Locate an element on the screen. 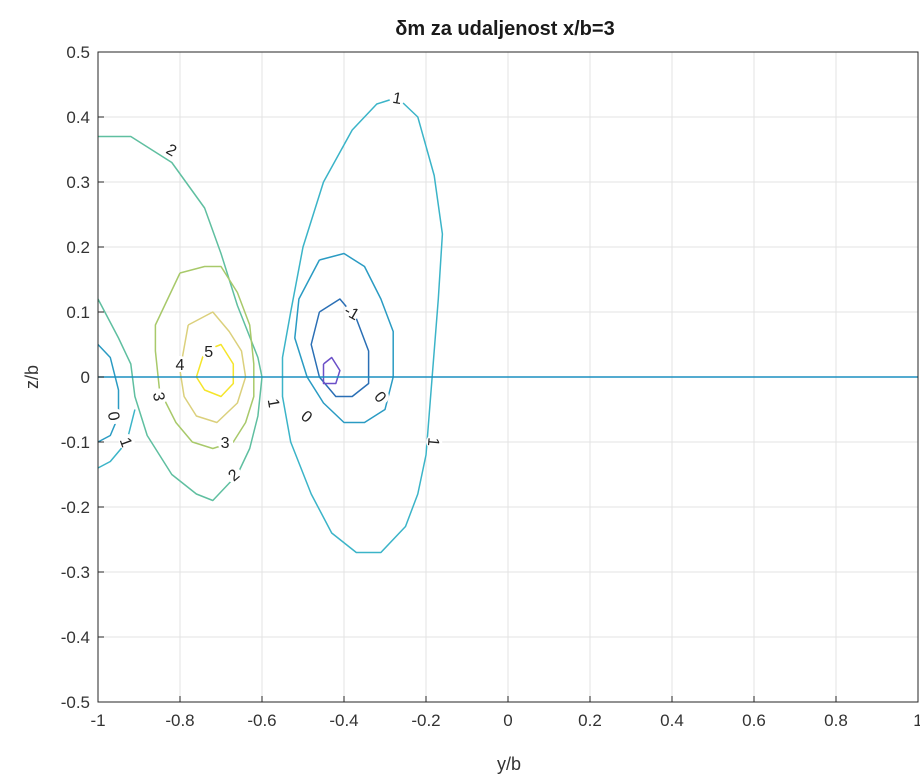 The image size is (920, 780). x-tick-label: 1 is located at coordinates (916, 720).